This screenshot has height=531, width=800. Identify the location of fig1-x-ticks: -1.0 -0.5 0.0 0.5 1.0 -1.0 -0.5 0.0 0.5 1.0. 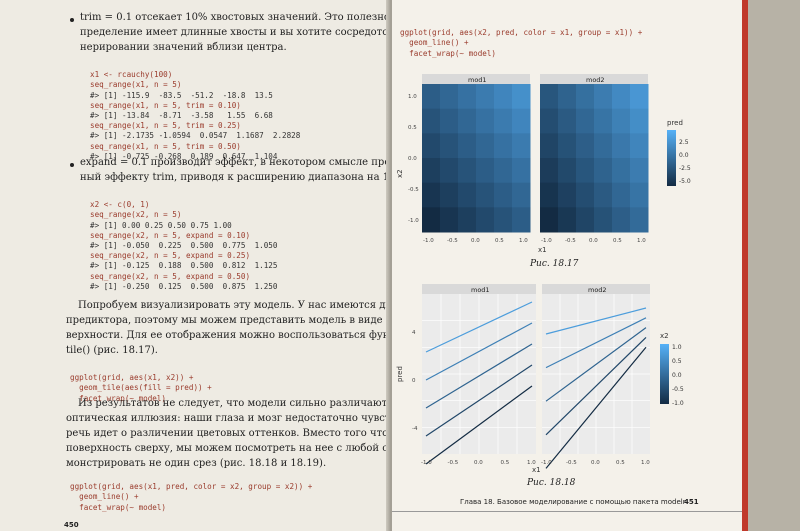
(534, 241).